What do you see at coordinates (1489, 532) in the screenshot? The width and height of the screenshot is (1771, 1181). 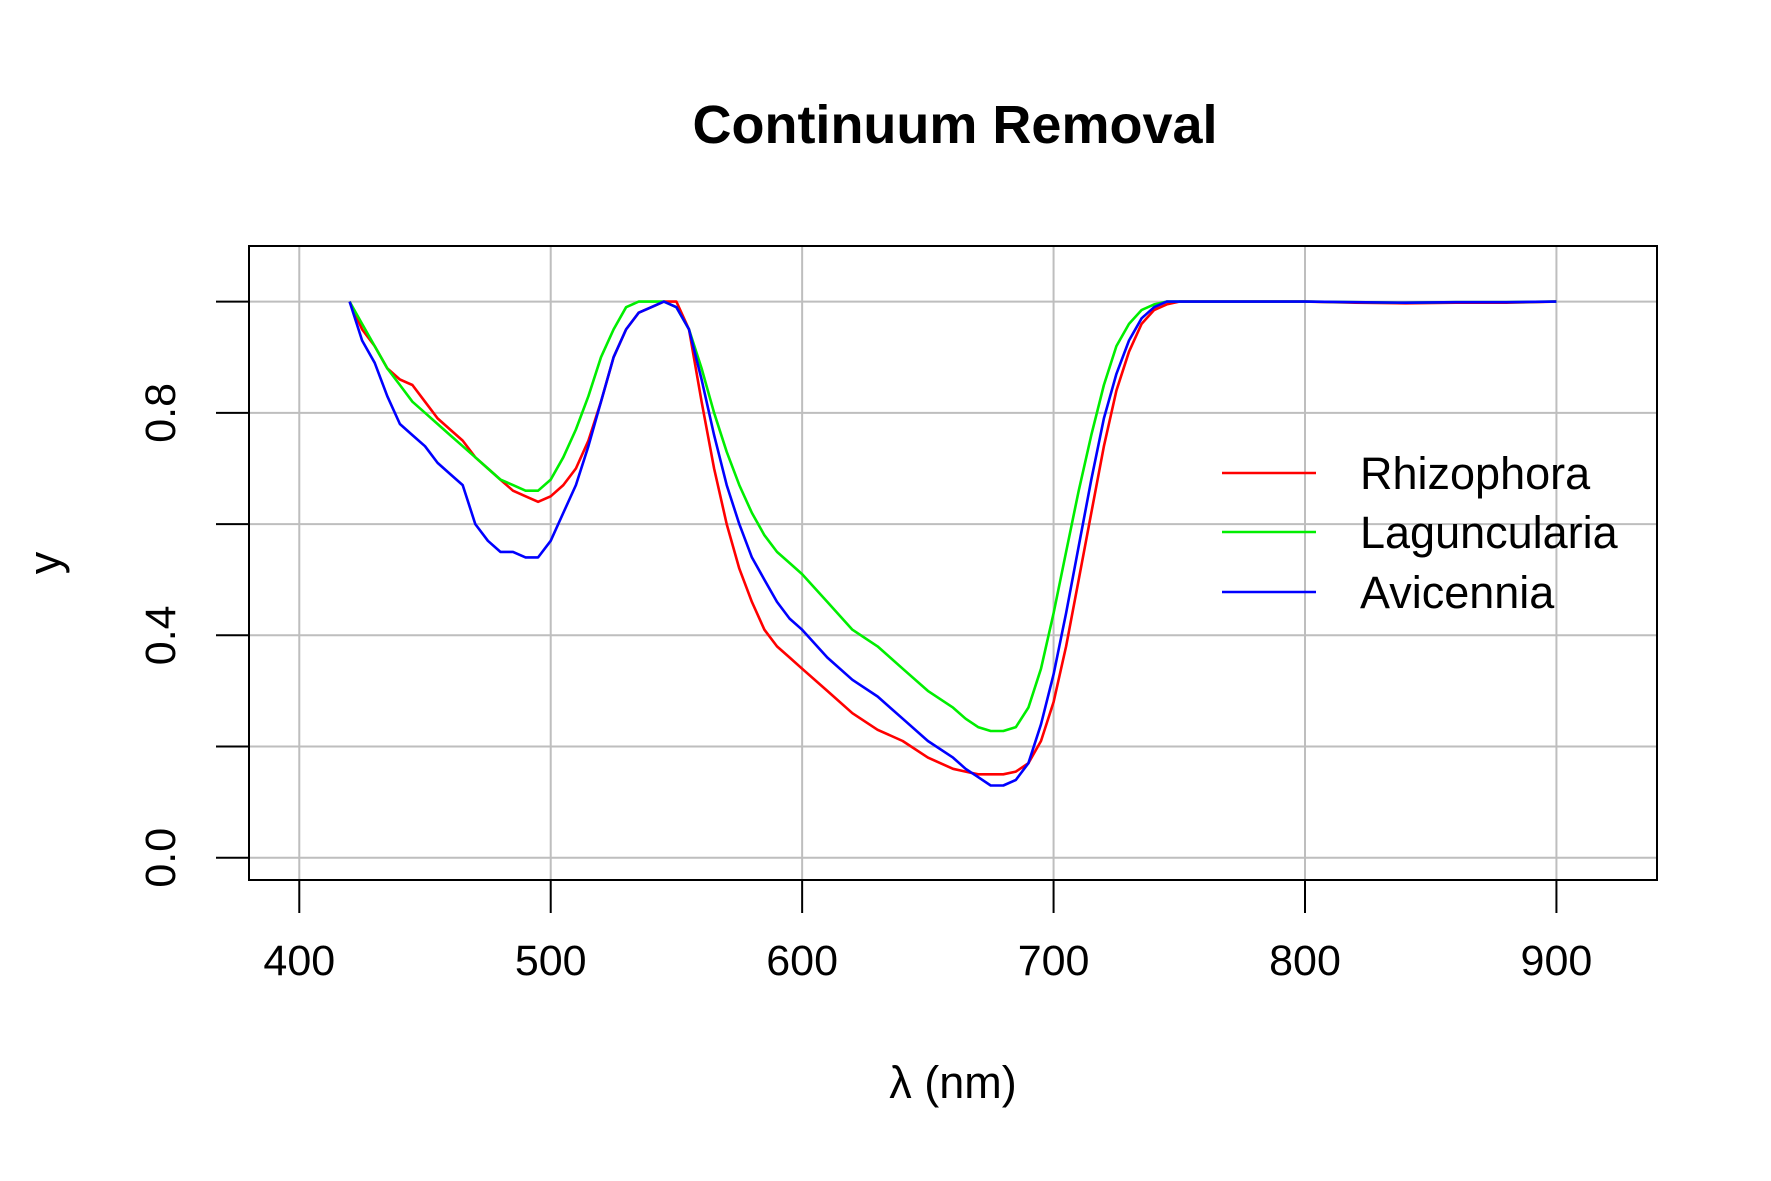 I see `legend-label: Laguncularia` at bounding box center [1489, 532].